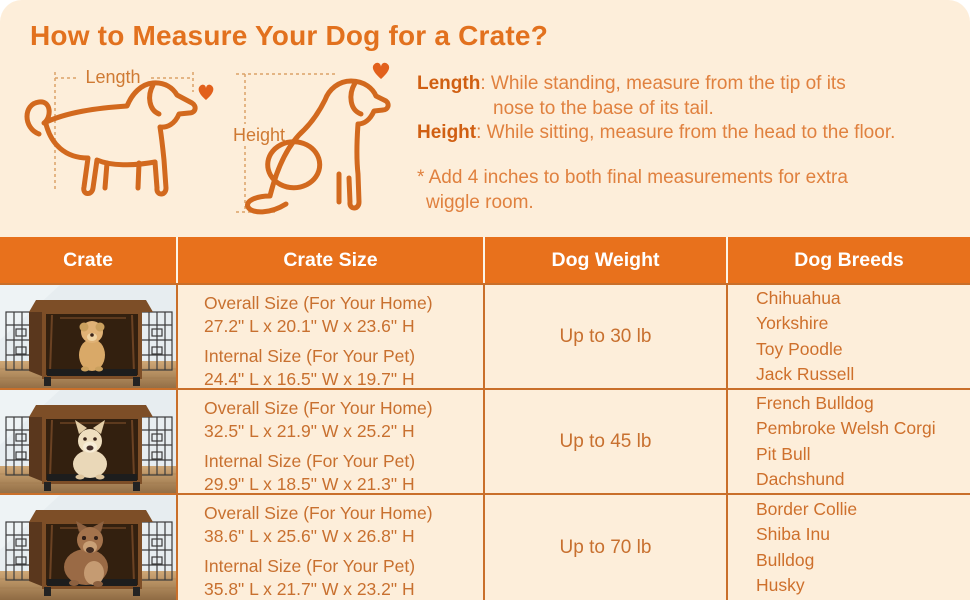 The height and width of the screenshot is (600, 970). What do you see at coordinates (86, 554) in the screenshot?
I see `pit-bull-dog` at bounding box center [86, 554].